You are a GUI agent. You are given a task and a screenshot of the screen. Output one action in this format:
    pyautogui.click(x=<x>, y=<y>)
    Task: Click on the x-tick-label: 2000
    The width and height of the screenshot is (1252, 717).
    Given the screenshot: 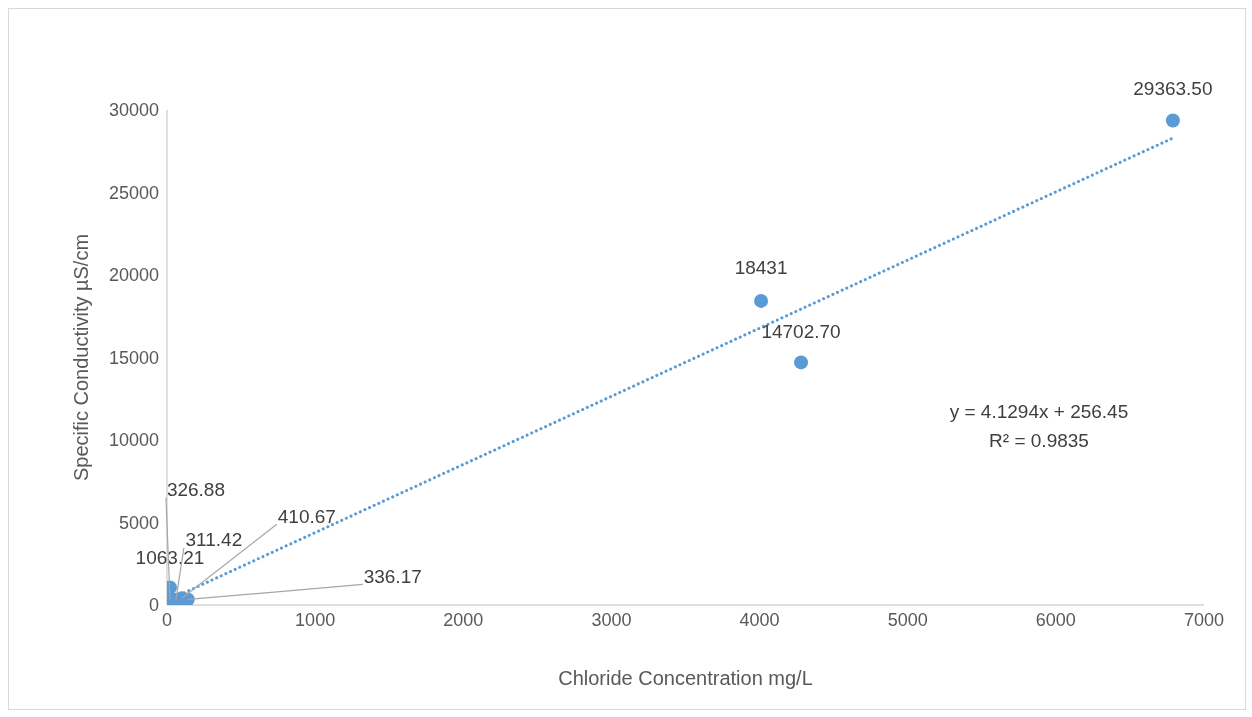 What is the action you would take?
    pyautogui.click(x=463, y=619)
    